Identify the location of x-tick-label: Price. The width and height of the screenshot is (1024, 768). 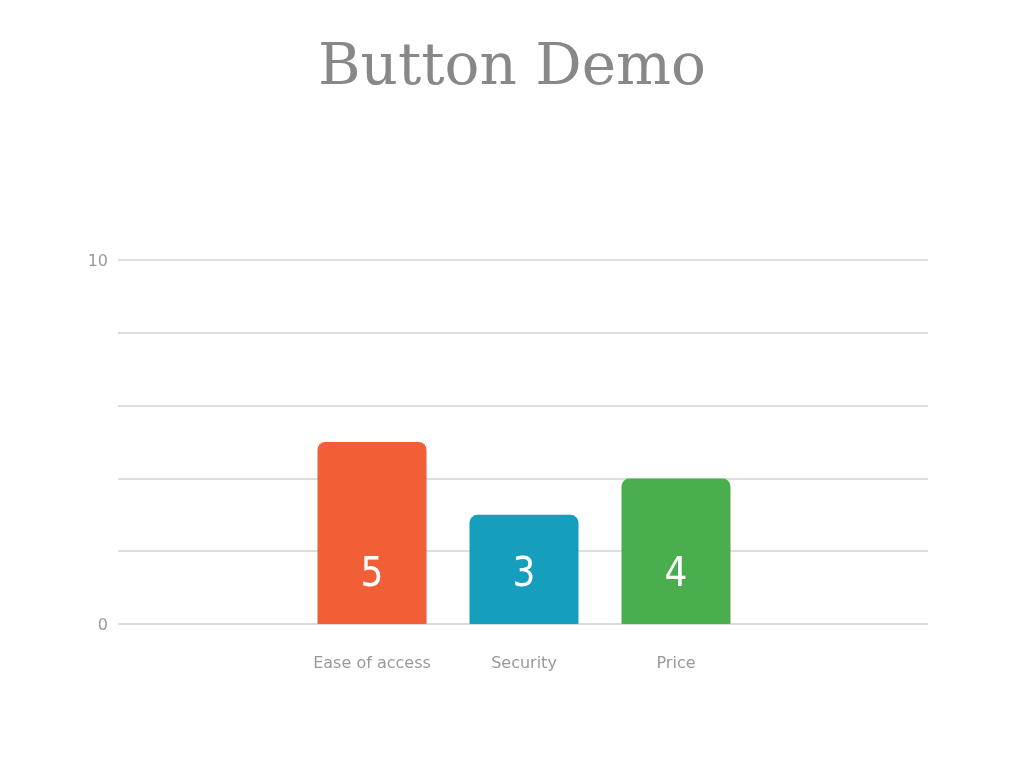
(676, 662).